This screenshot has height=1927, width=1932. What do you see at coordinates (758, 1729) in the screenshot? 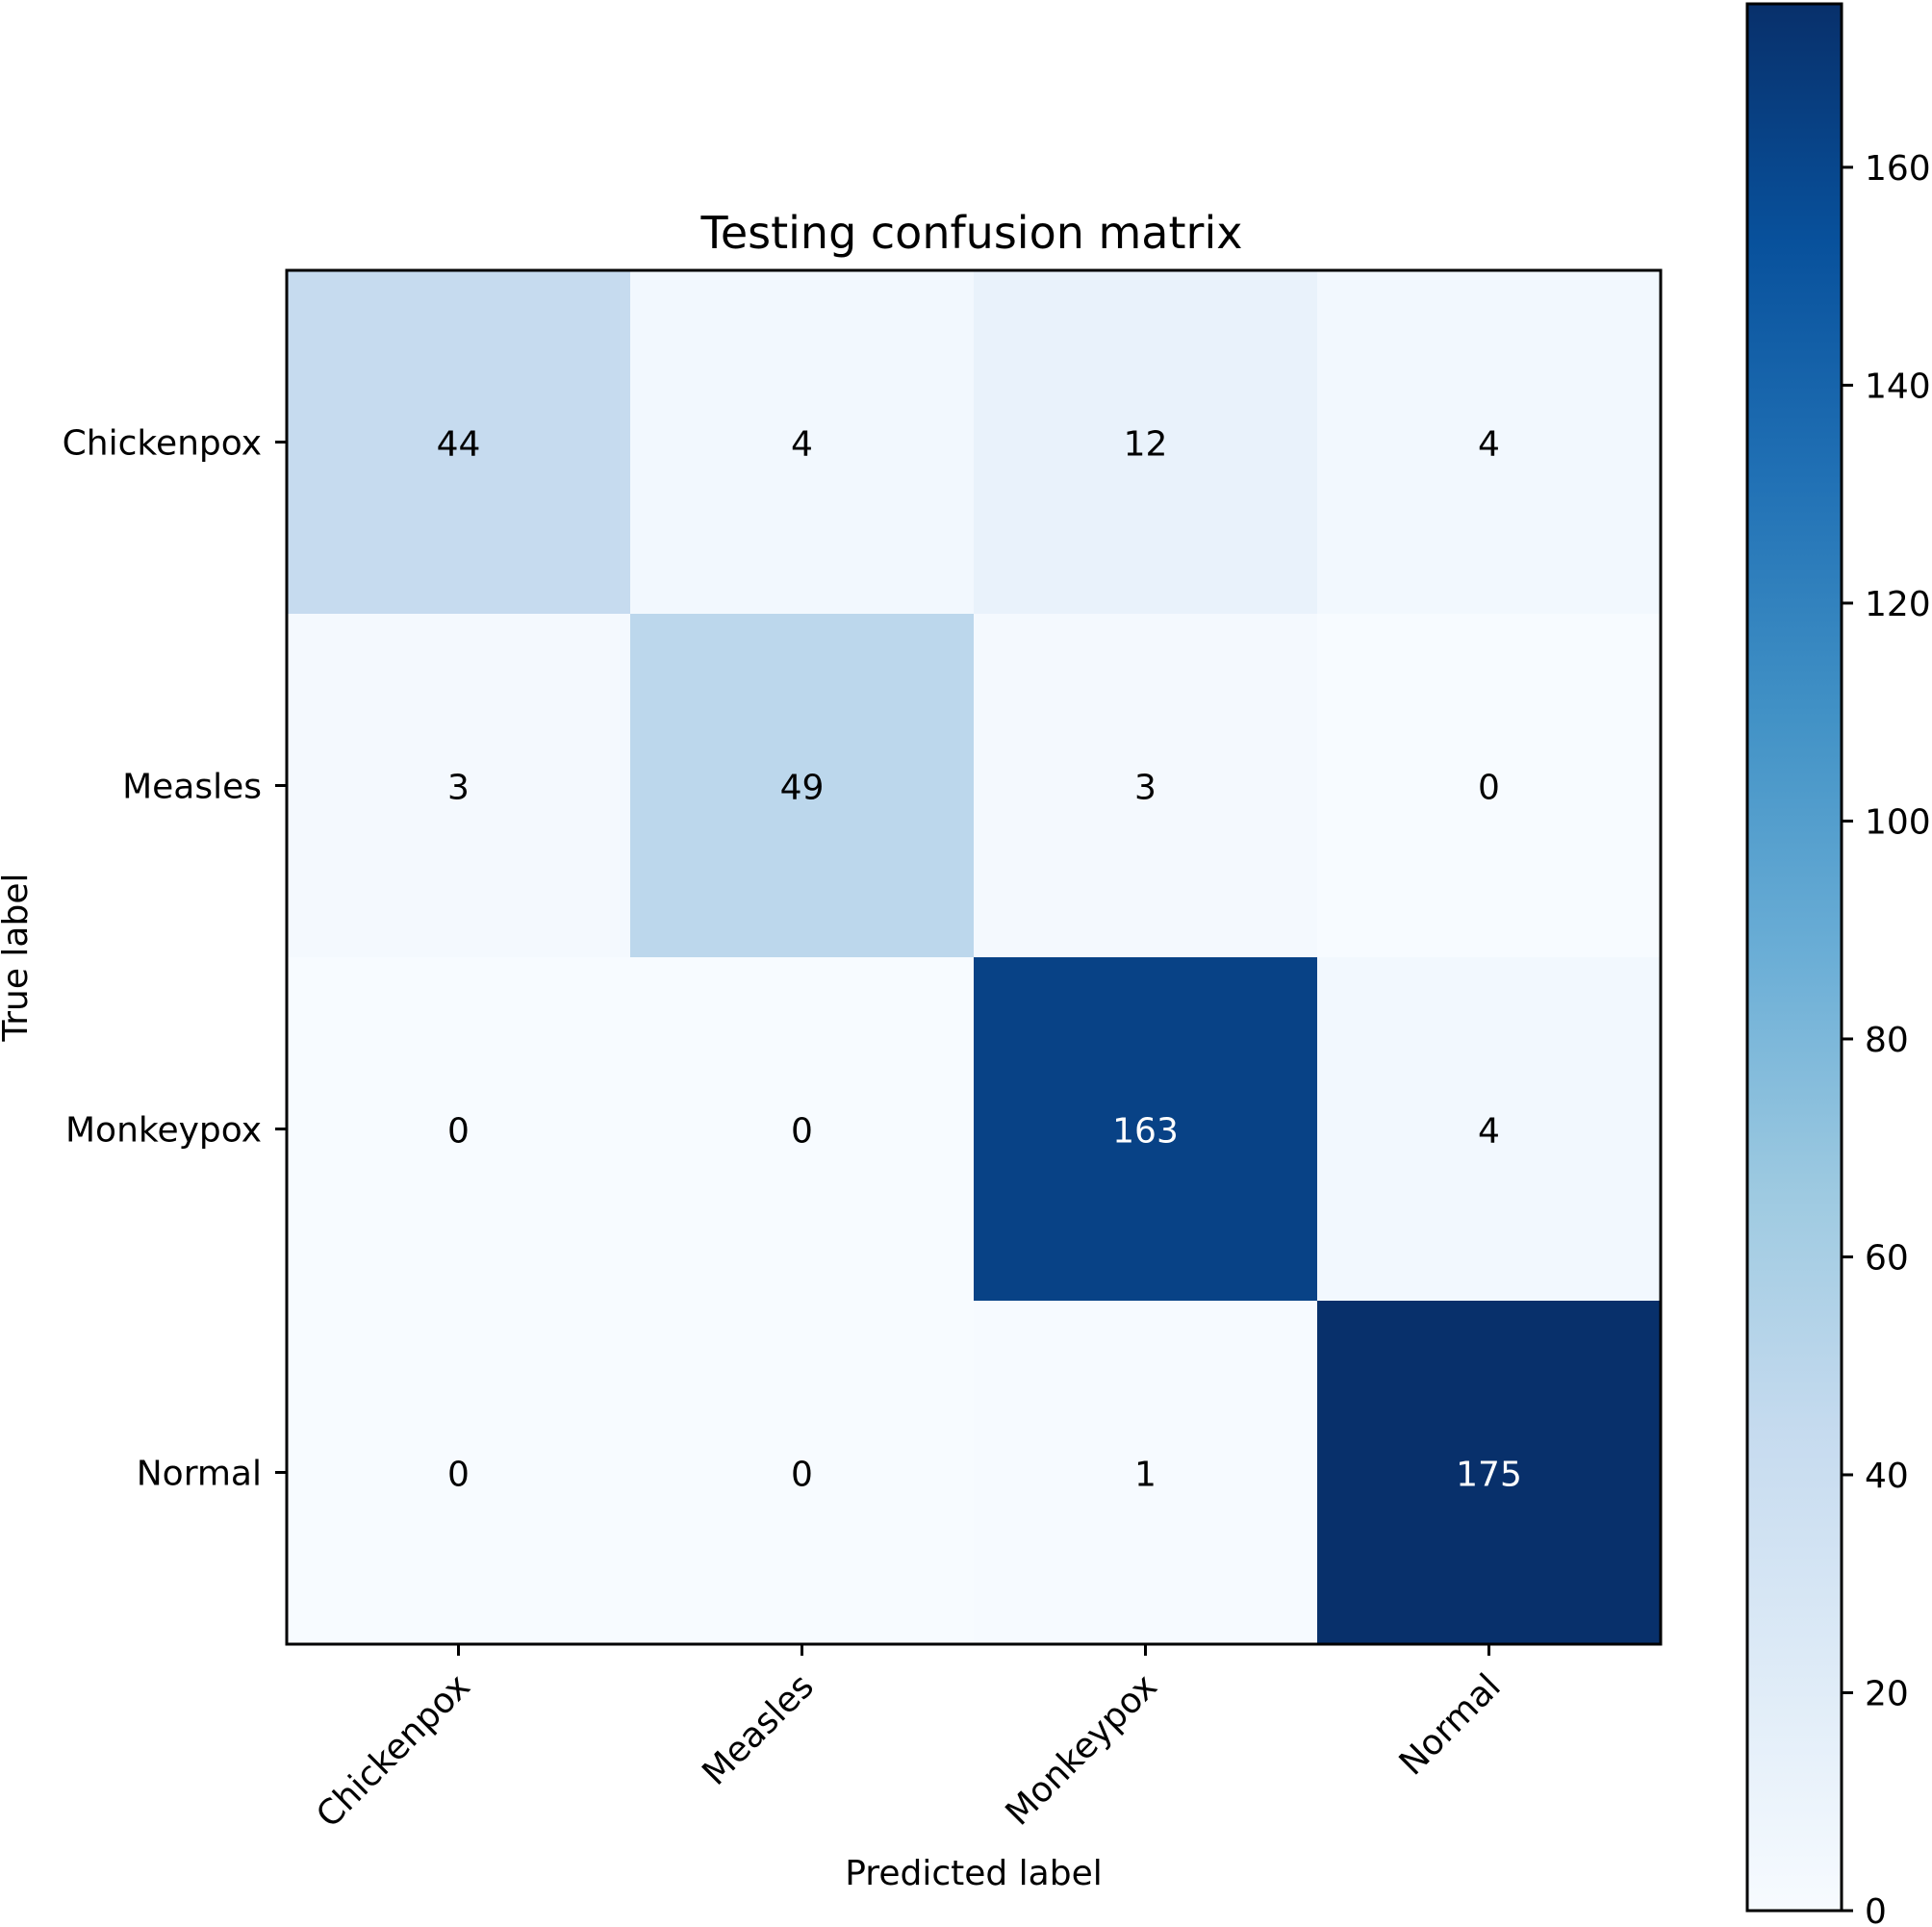
I see `x-tick-label: Measles` at bounding box center [758, 1729].